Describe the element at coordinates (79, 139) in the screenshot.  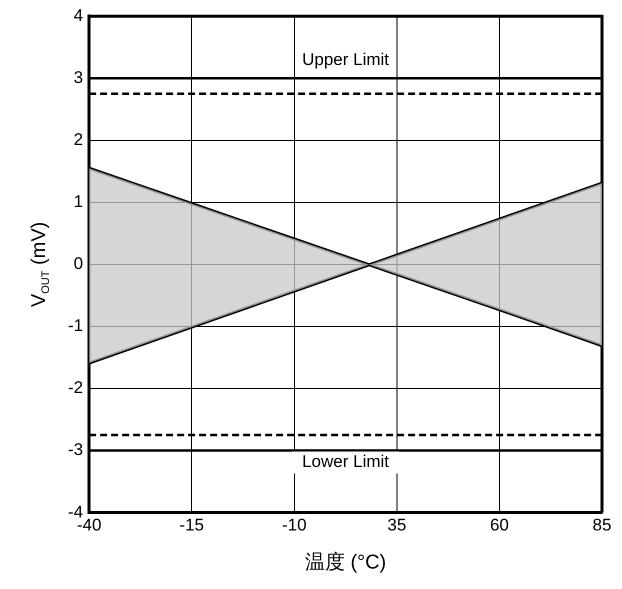
I see `y-tick-label: 2` at that location.